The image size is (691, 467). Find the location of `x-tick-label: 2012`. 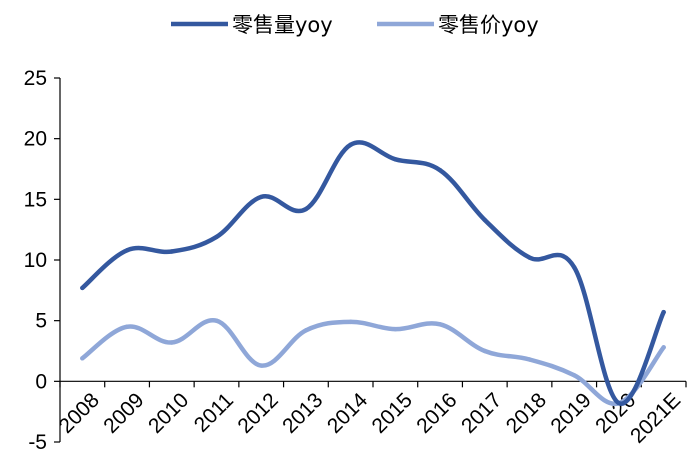

x-tick-label: 2012 is located at coordinates (257, 413).